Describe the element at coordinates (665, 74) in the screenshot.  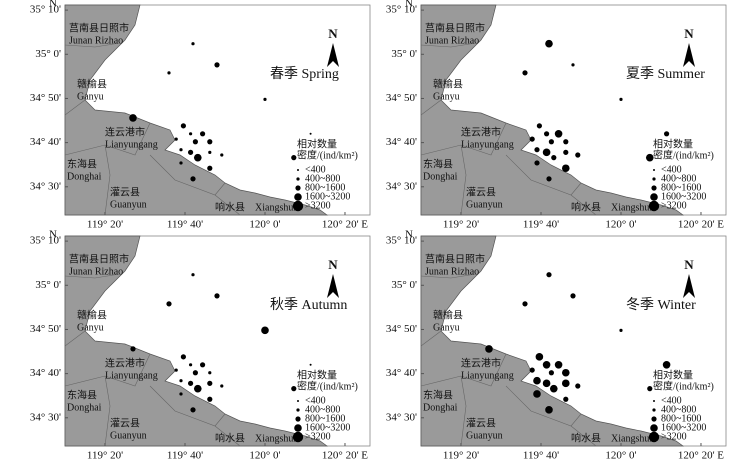
I see `season-label: 夏季 Summer` at that location.